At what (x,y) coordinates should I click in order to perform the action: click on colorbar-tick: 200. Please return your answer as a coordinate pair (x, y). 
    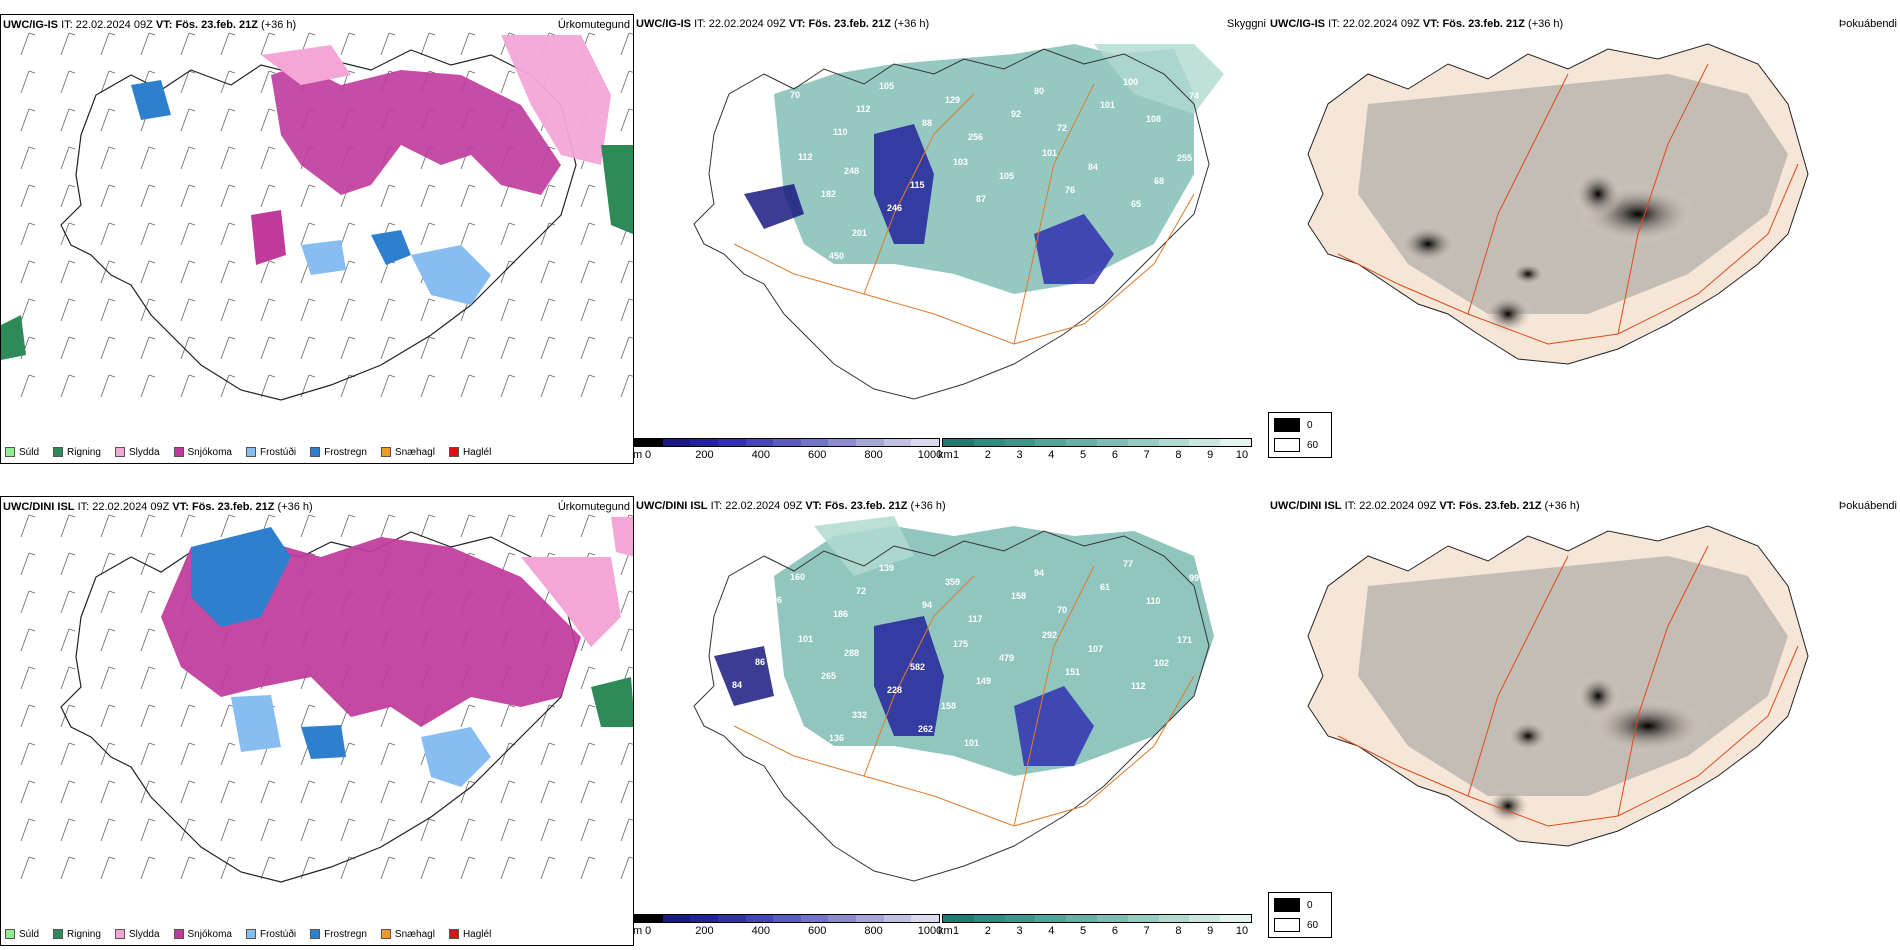
    Looking at the image, I should click on (704, 931).